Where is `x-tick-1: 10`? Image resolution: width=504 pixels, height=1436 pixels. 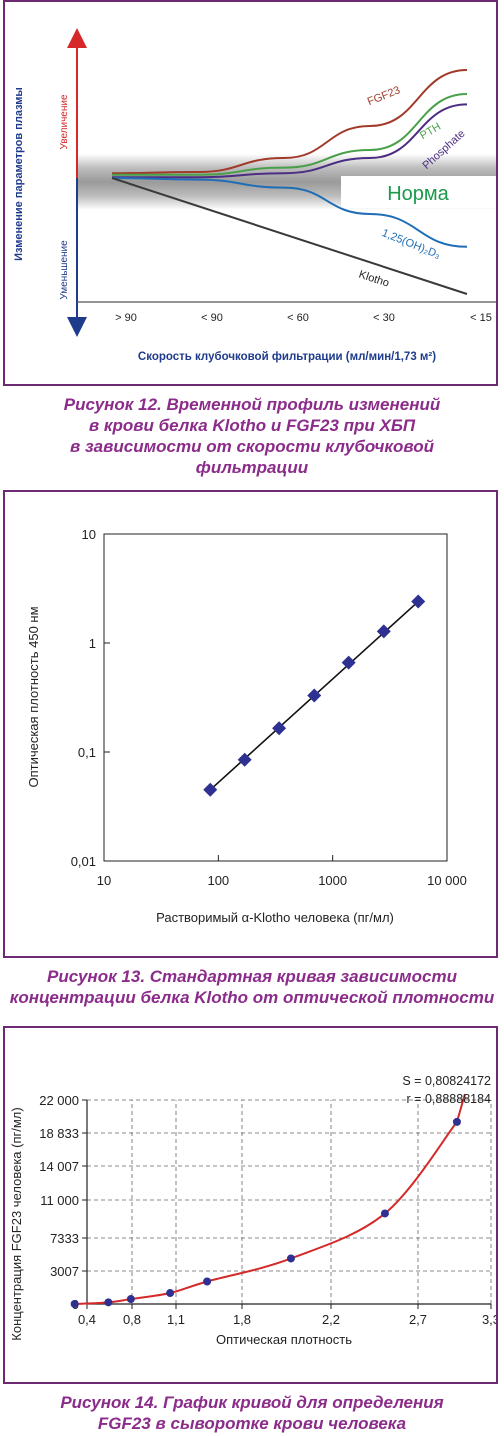
x-tick-1: 10 is located at coordinates (104, 880).